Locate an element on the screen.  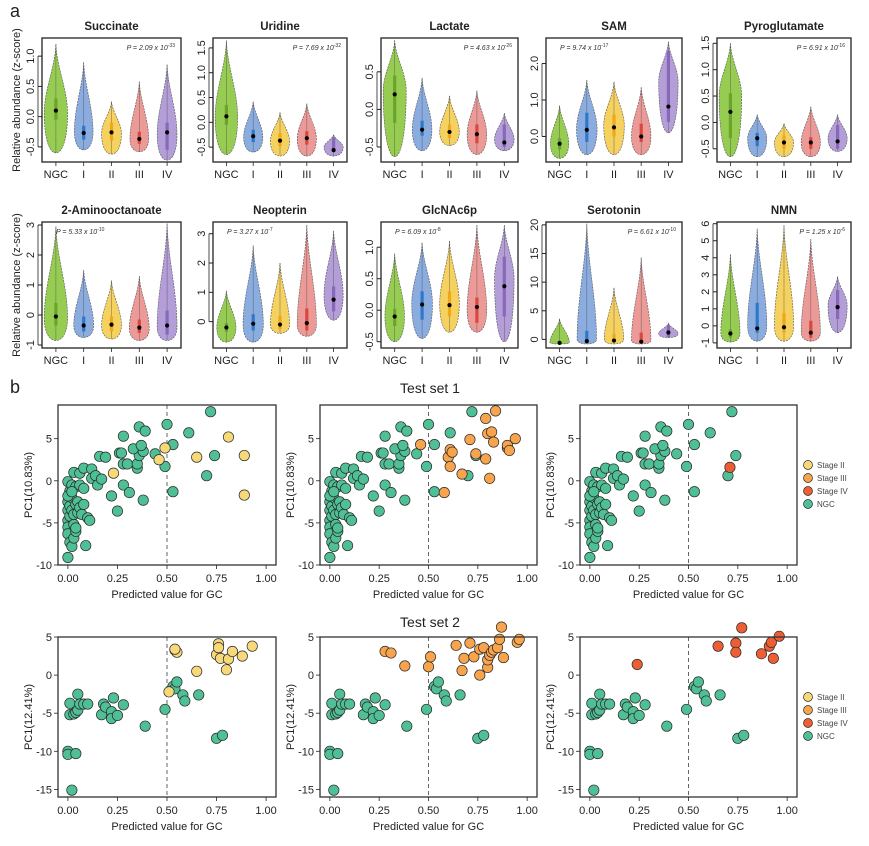
y-tick-label: 1.0 is located at coordinates (370, 247).